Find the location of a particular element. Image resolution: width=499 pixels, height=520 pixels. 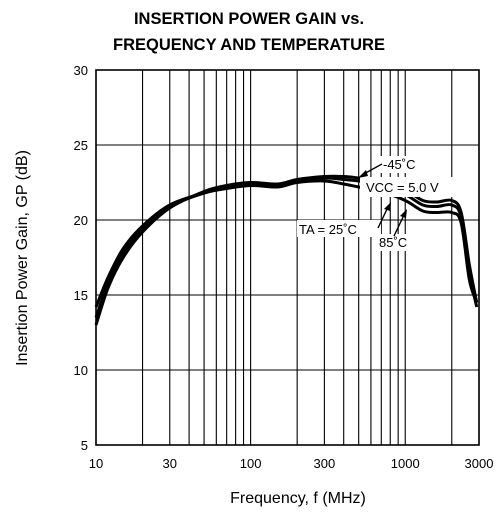

minus45-label-bg is located at coordinates (401, 164).